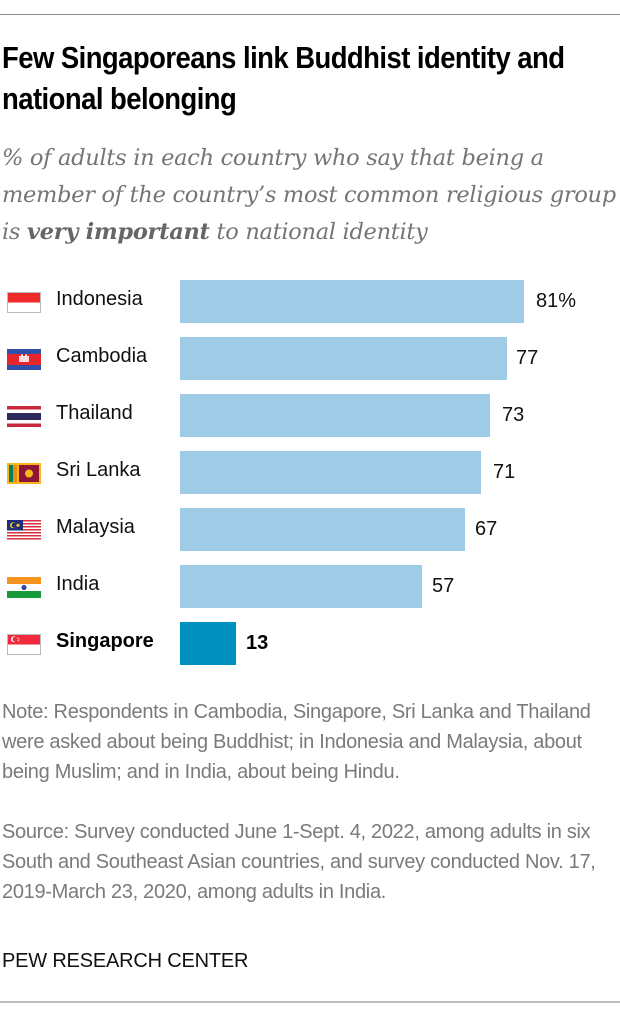 The image size is (620, 1016). I want to click on country-label: Malaysia, so click(95, 527).